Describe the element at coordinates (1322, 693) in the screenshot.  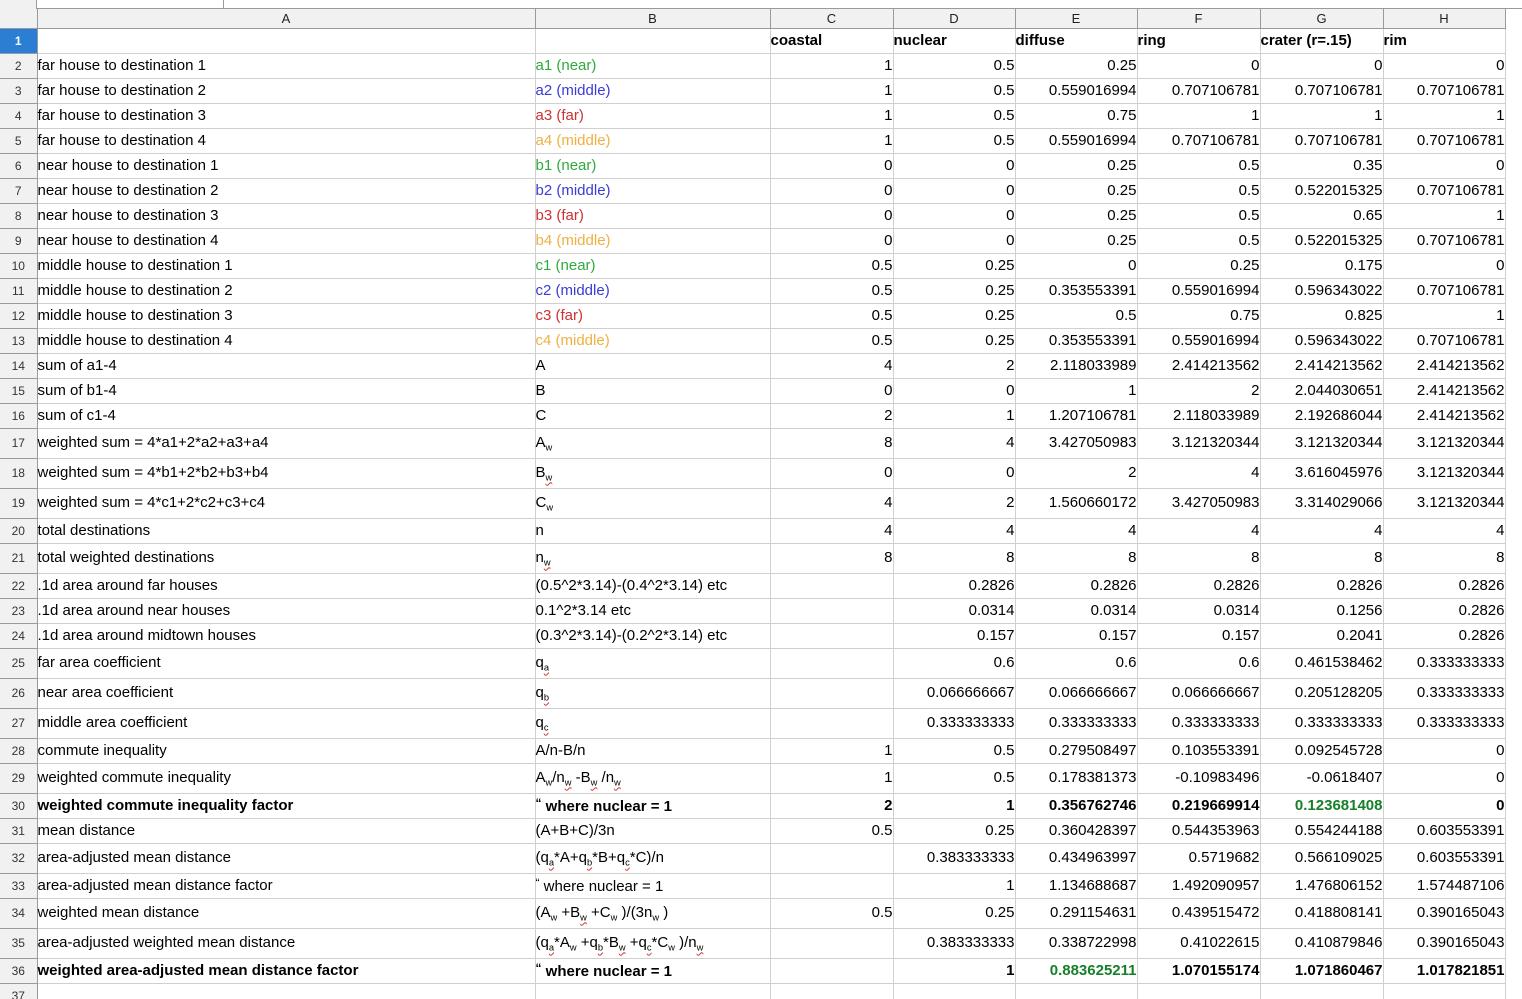
I see `cell-G26: 0.205128205` at that location.